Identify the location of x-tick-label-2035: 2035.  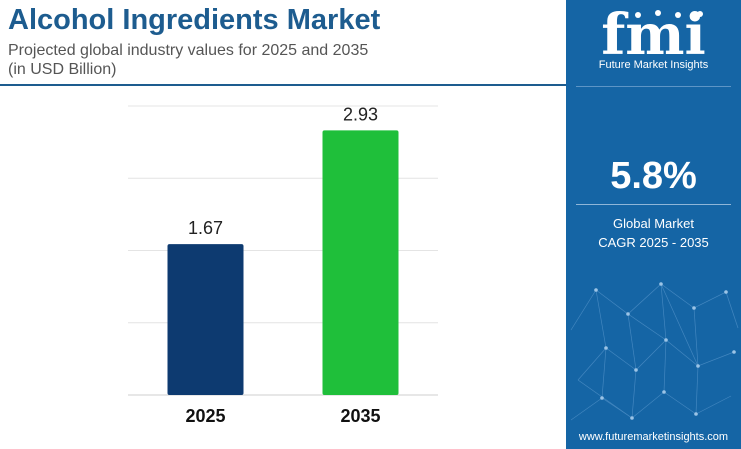
(360, 416).